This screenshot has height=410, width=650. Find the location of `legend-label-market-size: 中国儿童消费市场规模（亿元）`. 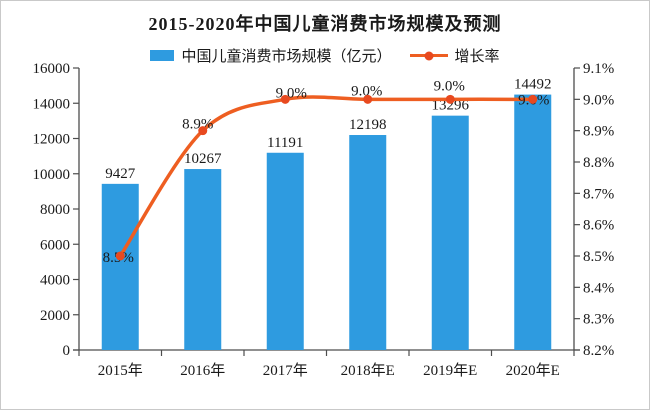

legend-label-market-size: 中国儿童消费市场规模（亿元） is located at coordinates (286, 57).